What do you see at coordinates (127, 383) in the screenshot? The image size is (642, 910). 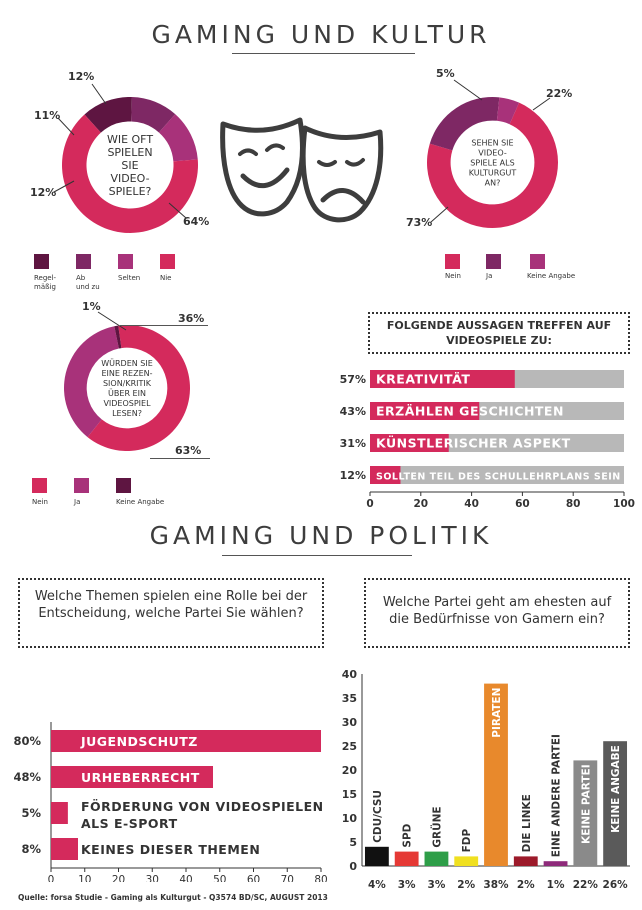 I see `donut-center-text: SION/KRITIK` at bounding box center [127, 383].